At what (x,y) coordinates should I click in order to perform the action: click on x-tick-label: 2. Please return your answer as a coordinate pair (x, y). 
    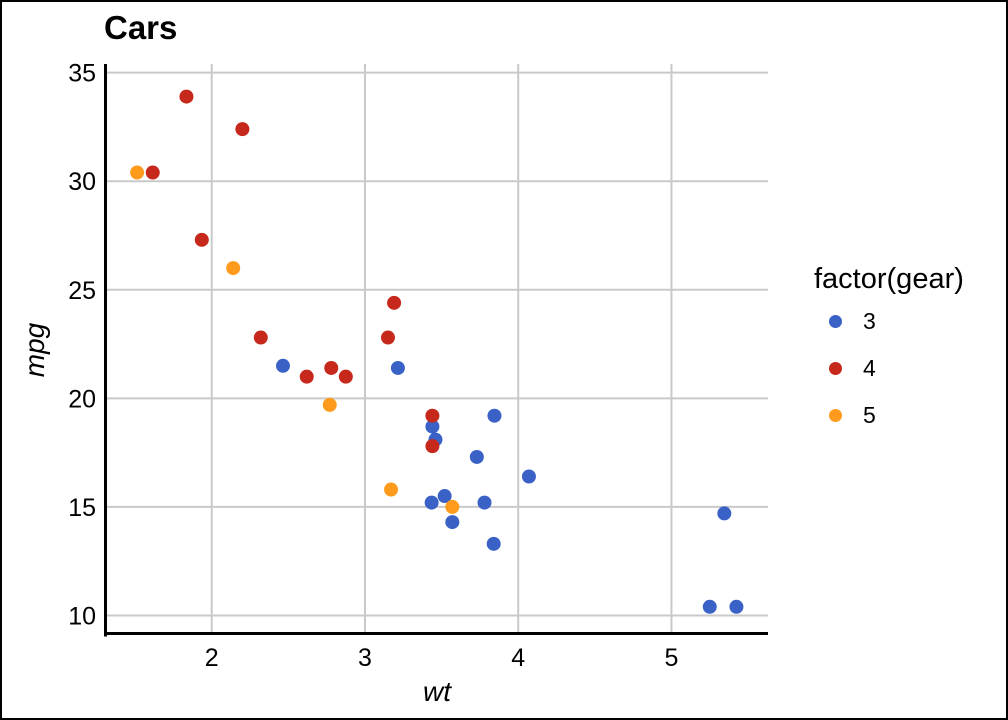
    Looking at the image, I should click on (212, 658).